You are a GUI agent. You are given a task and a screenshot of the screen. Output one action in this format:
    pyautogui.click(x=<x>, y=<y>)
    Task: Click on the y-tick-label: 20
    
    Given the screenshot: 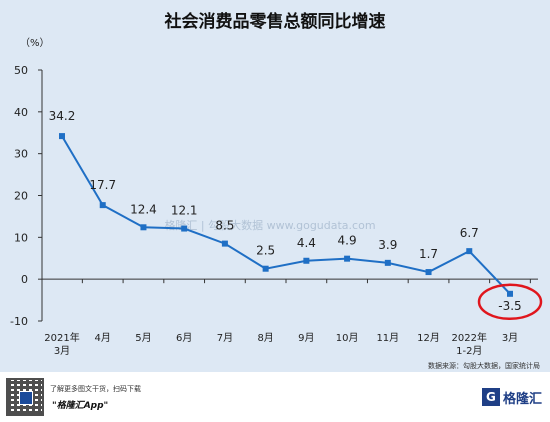 What is the action you would take?
    pyautogui.click(x=21, y=196)
    